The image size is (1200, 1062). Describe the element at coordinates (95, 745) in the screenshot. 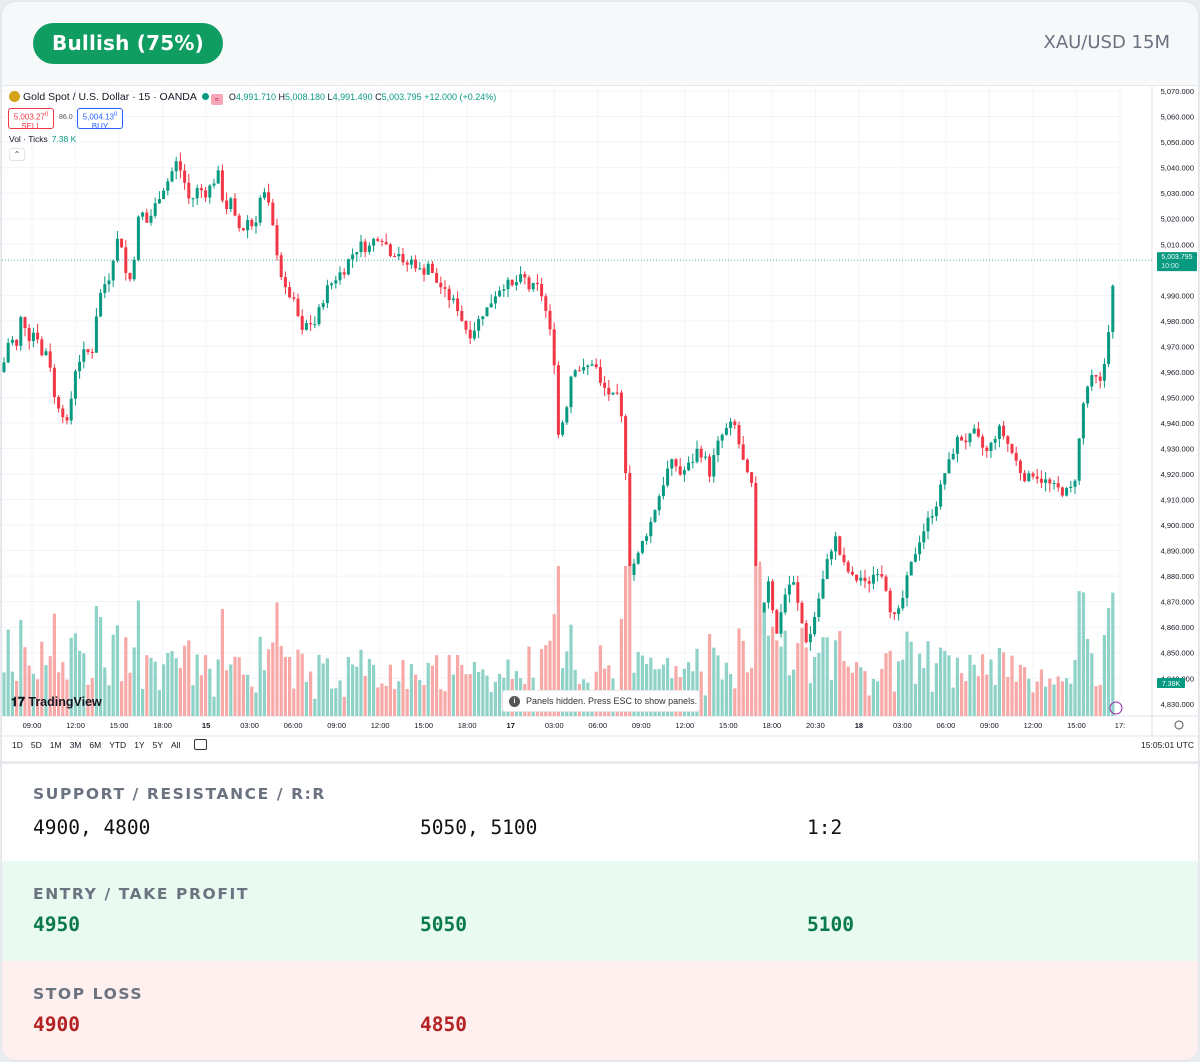

I see `timeframe-6m: 6M` at that location.